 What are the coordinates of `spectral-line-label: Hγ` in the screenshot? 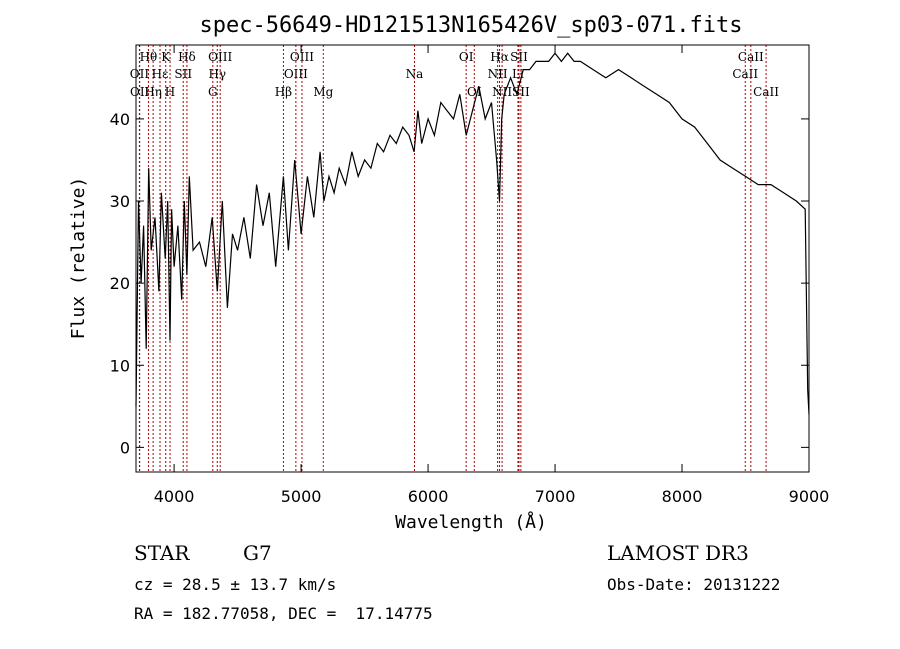 It's located at (217, 74).